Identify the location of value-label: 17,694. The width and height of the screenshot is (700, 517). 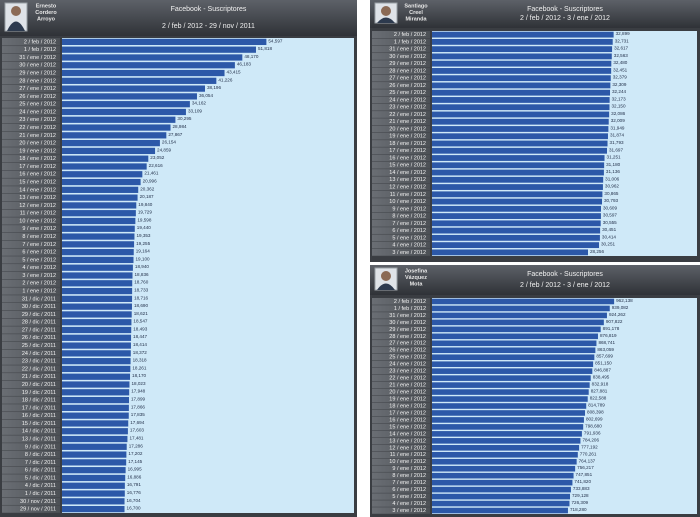
(137, 422).